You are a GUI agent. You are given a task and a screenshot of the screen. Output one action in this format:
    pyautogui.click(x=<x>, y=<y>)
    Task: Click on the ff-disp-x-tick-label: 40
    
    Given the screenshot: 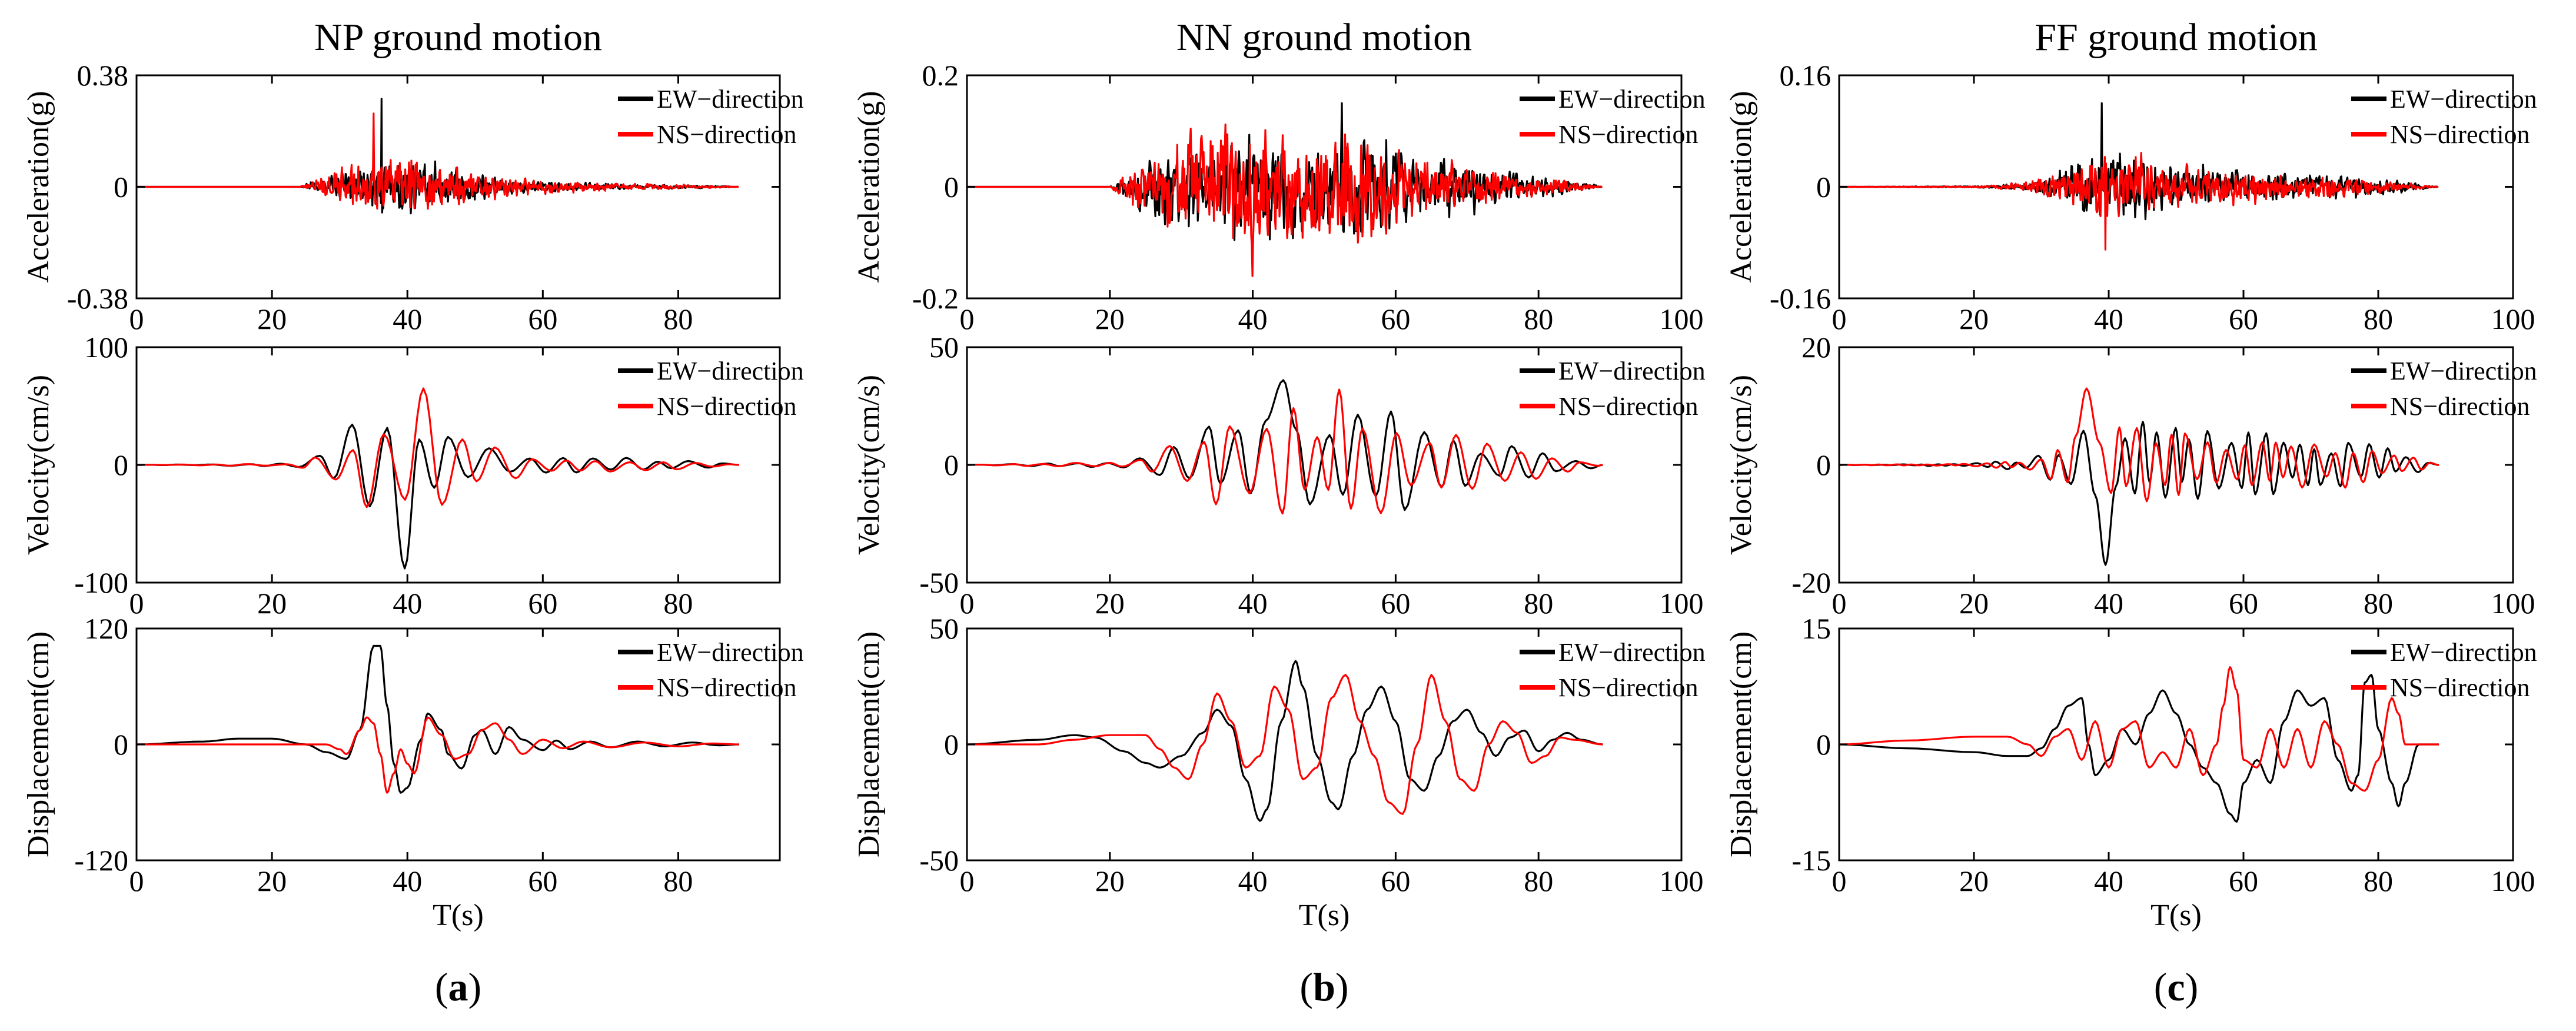 What is the action you would take?
    pyautogui.click(x=2108, y=880)
    